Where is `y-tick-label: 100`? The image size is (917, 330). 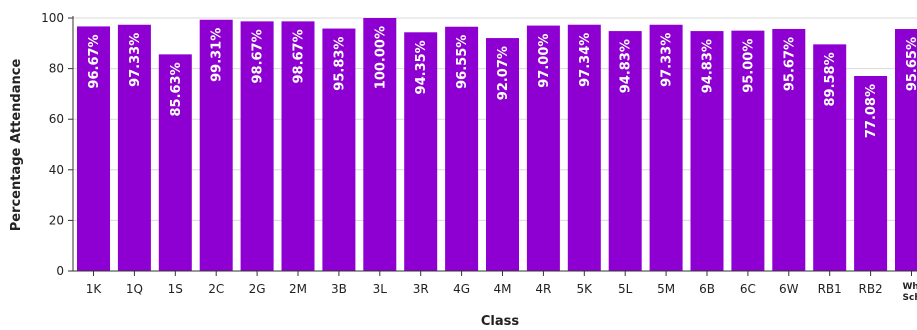
y-tick-label: 100 is located at coordinates (52, 18).